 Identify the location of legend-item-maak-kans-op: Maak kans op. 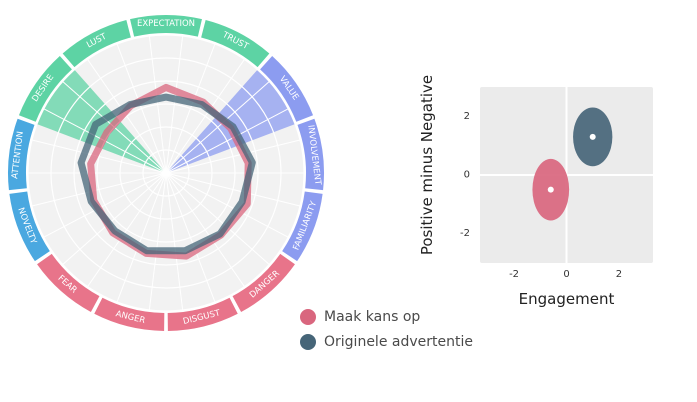
(386, 317).